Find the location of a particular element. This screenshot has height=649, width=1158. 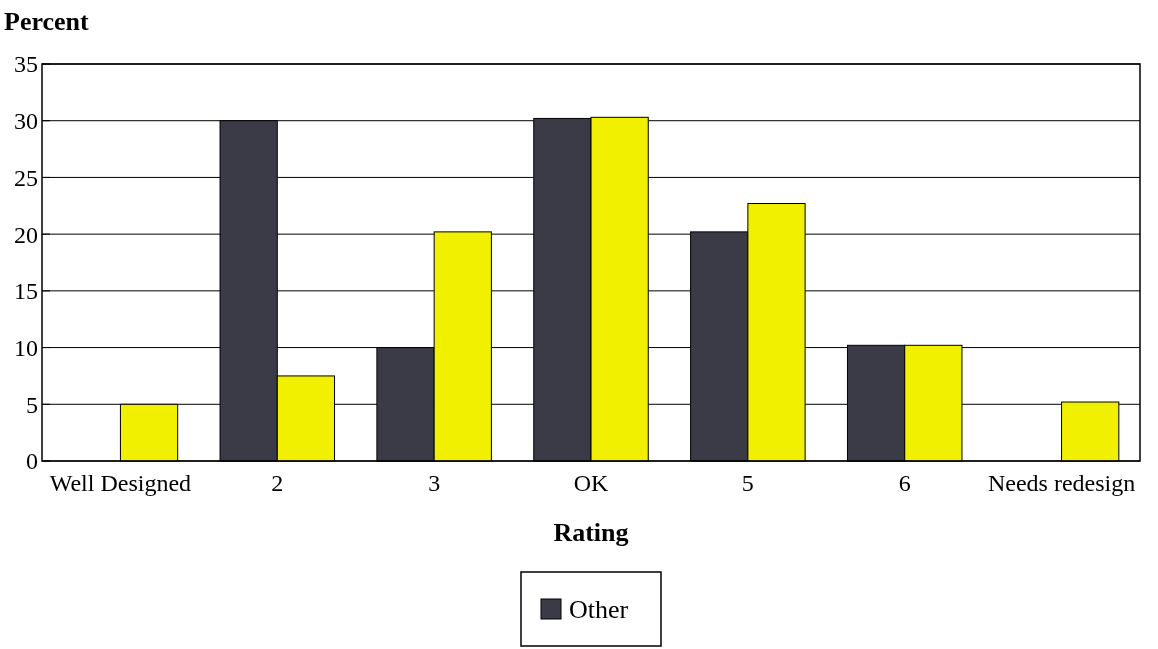

x-tick-label: Needs redesign is located at coordinates (1061, 483).